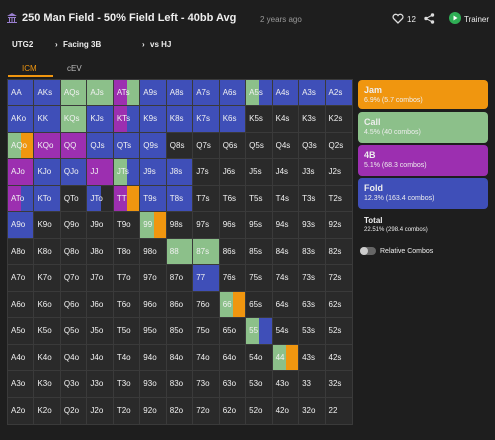  Describe the element at coordinates (206, 331) in the screenshot. I see `hand-cell: 75o` at that location.